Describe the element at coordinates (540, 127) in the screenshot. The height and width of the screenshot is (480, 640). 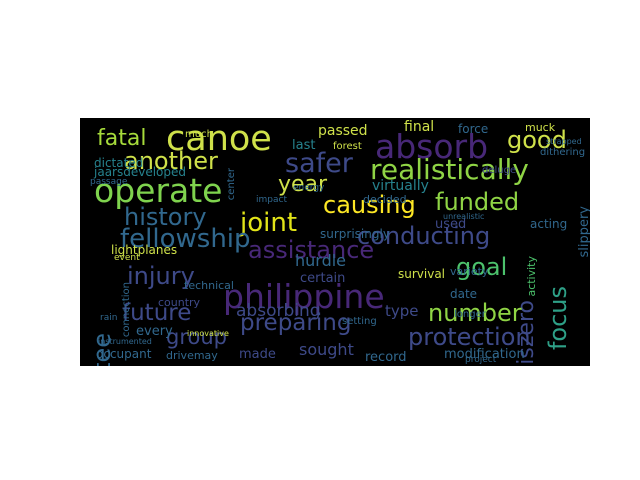
I see `word-cloud-word: muck` at that location.